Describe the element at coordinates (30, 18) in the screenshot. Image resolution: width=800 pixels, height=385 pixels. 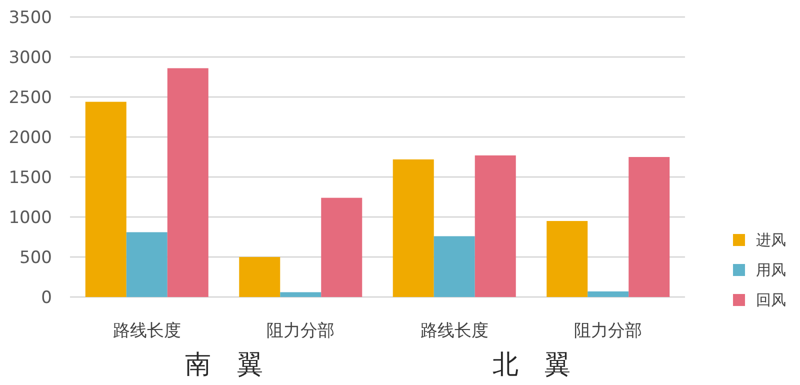
I see `y-tick-label: 3500` at that location.